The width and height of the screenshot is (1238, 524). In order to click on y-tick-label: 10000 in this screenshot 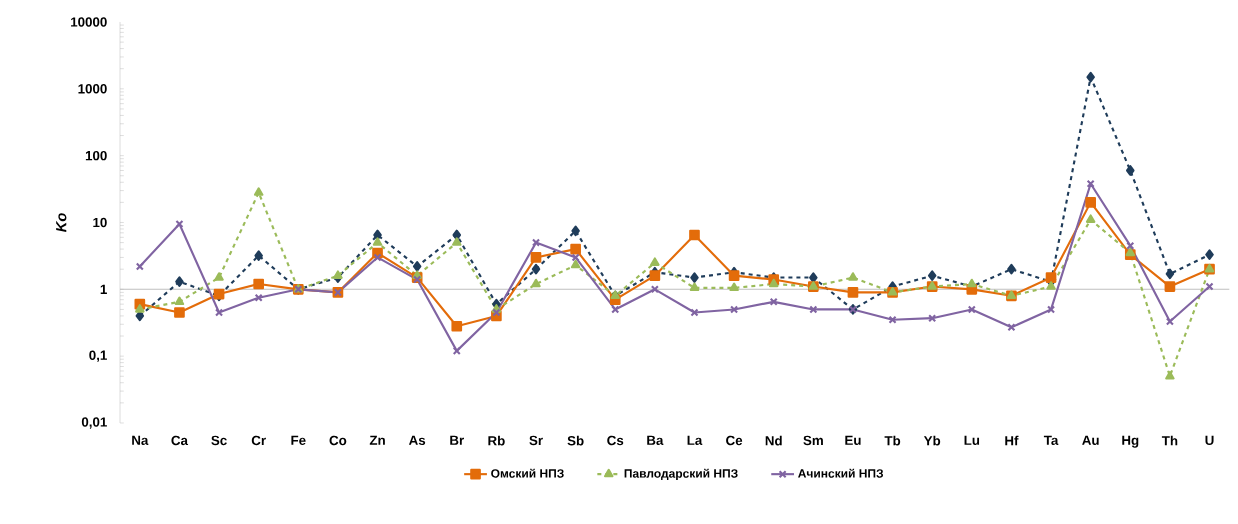, I will do `click(89, 22)`.